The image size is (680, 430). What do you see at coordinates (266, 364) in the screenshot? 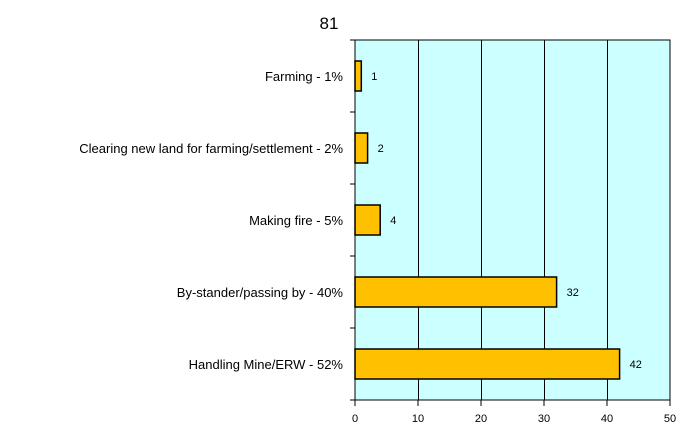
I see `category-label: Handling Mine/ERW - 52%` at bounding box center [266, 364].